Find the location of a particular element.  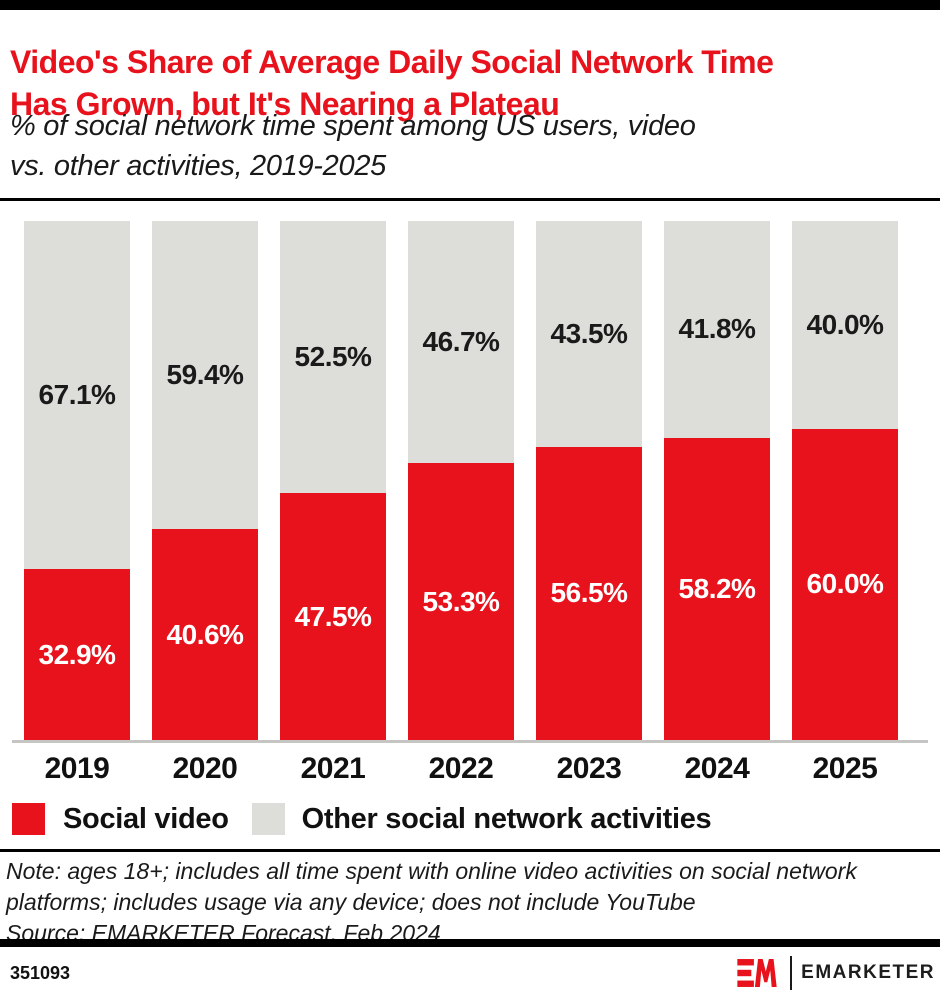

bar-2019-video-segment: 32.9% is located at coordinates (77, 654).